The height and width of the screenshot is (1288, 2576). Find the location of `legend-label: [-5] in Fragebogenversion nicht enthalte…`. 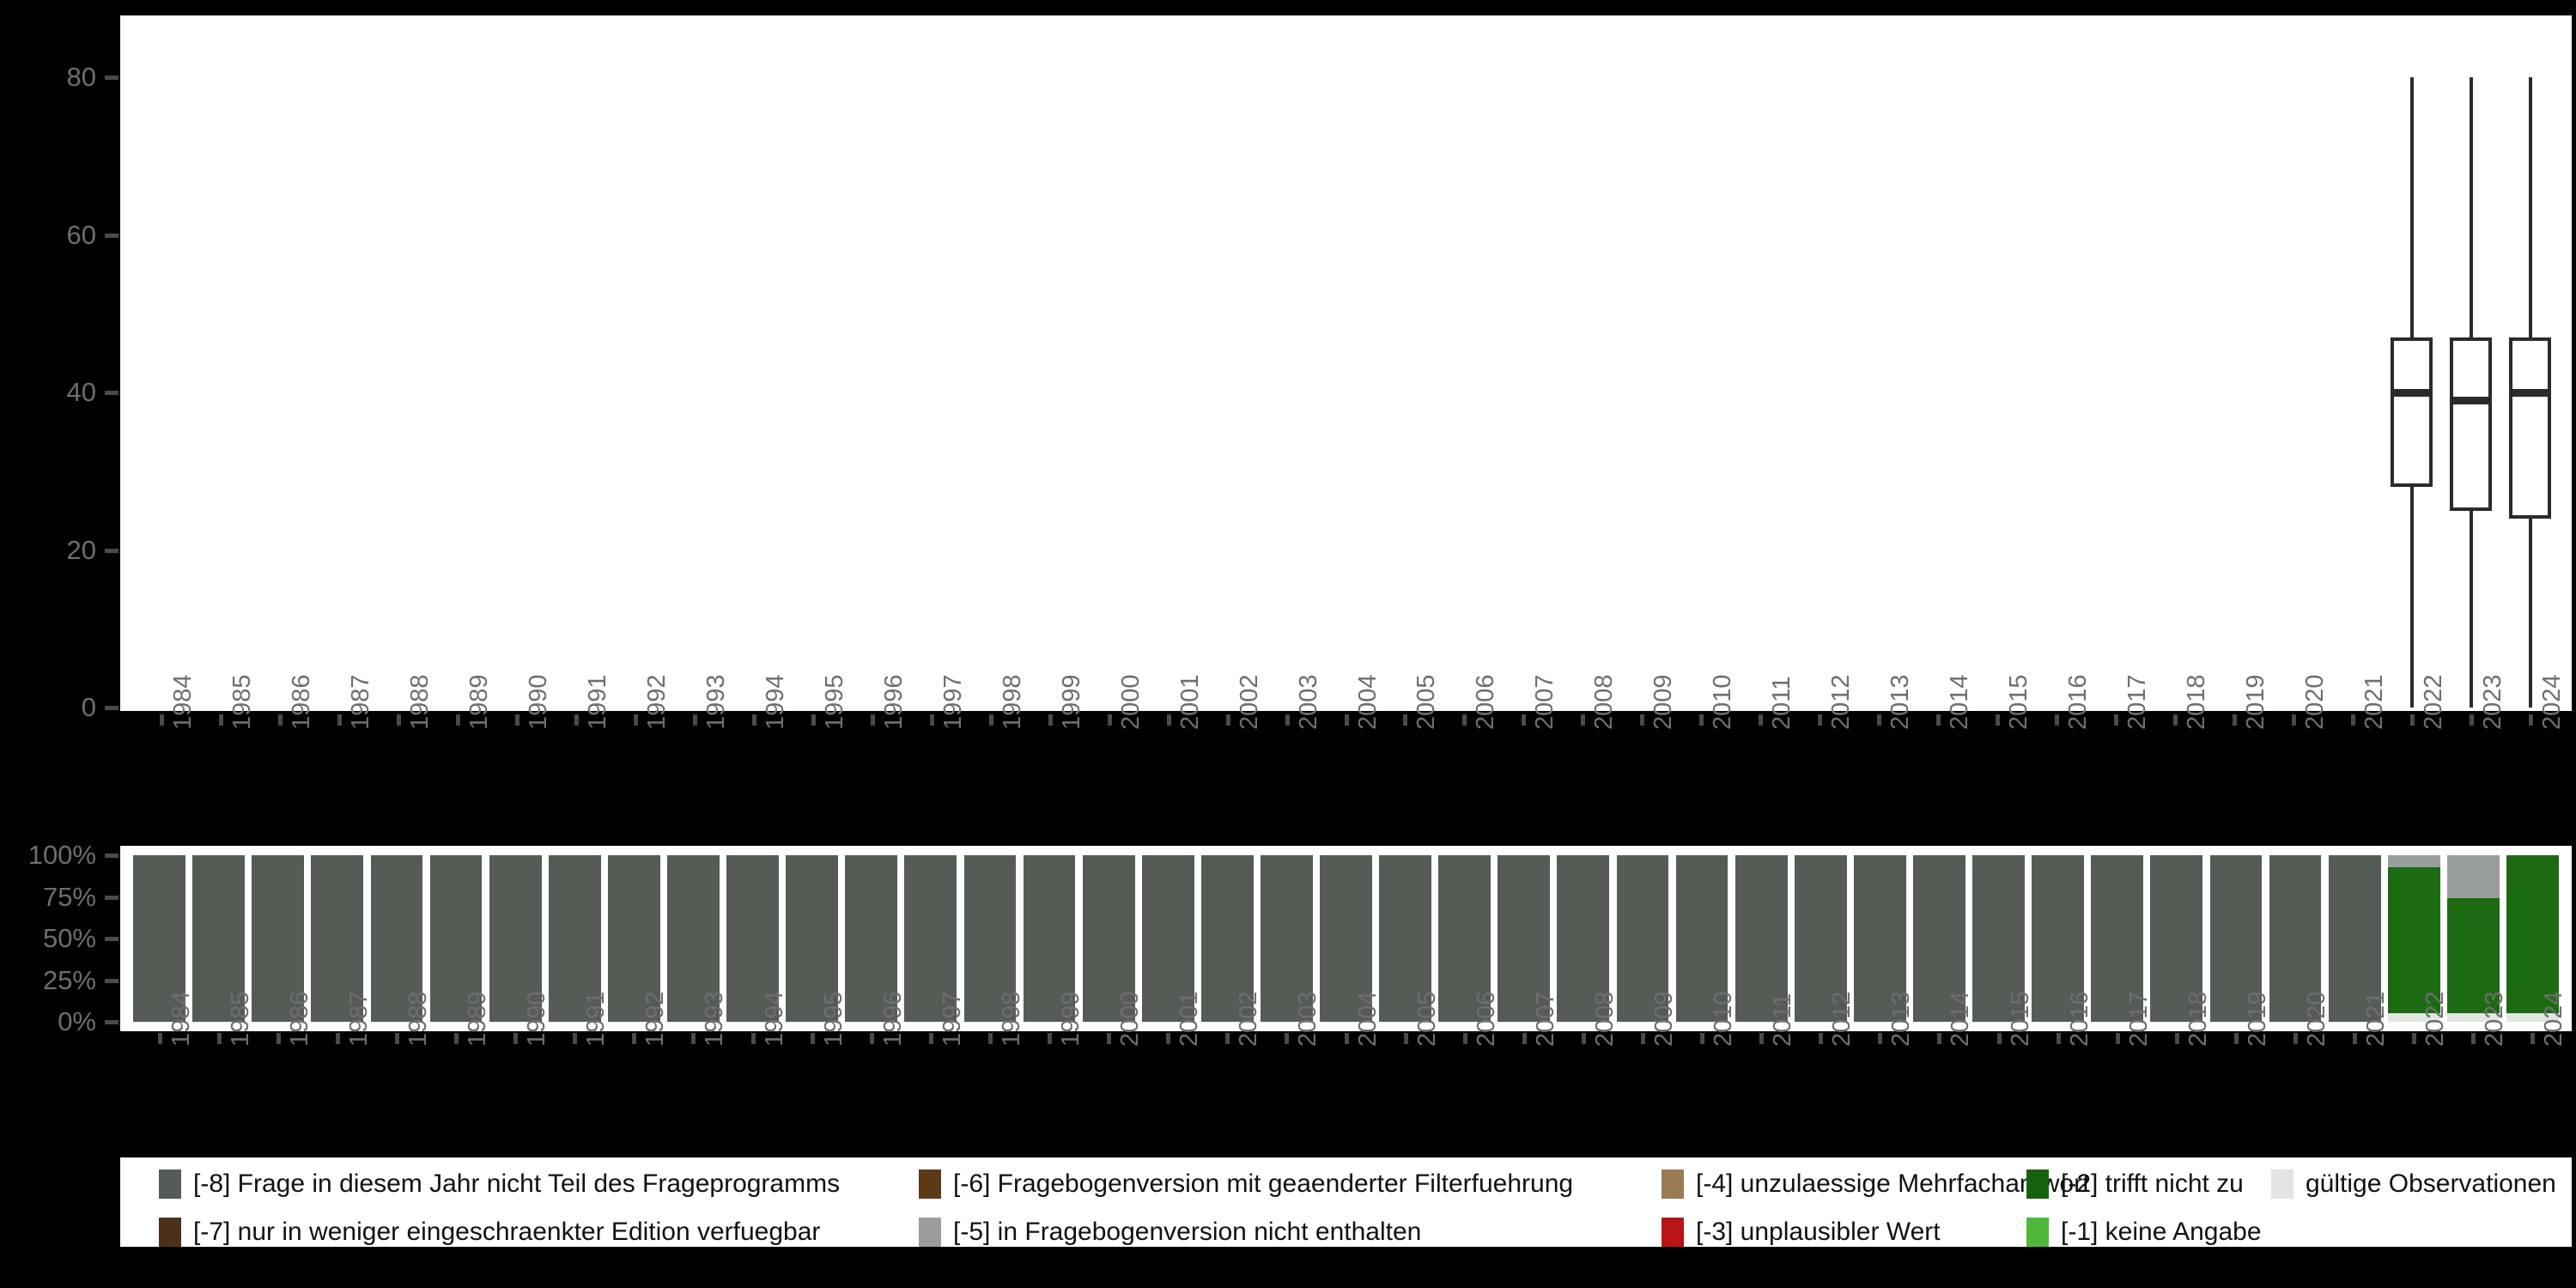

legend-label: [-5] in Fragebogenversion nicht enthalte… is located at coordinates (1188, 1232).